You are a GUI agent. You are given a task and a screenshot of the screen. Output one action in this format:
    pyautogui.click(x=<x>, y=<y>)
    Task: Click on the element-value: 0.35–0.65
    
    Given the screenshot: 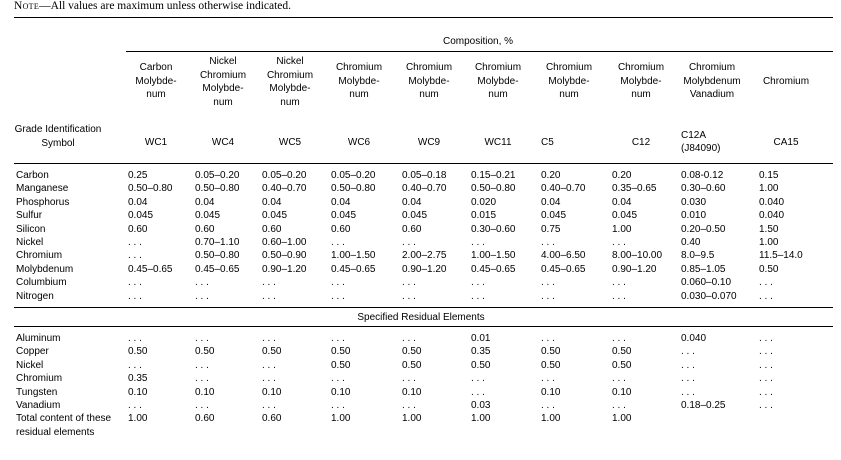 What is the action you would take?
    pyautogui.click(x=634, y=189)
    